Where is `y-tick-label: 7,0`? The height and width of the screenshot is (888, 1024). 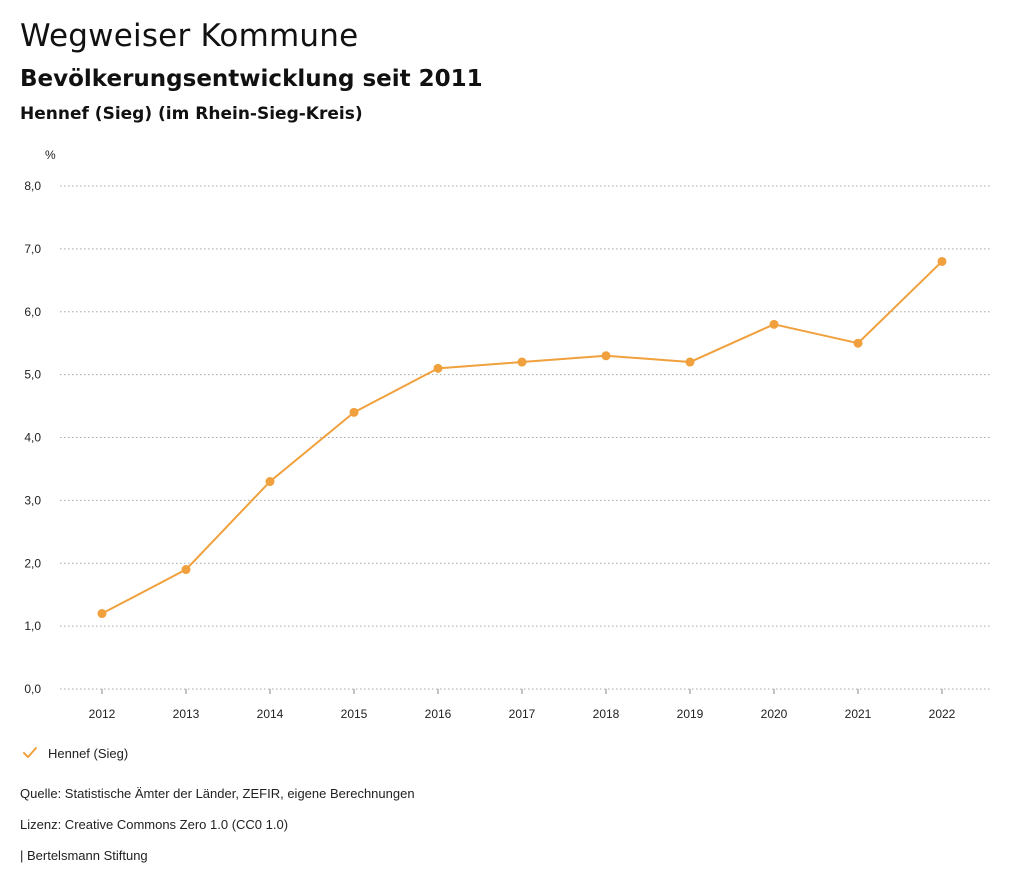 y-tick-label: 7,0 is located at coordinates (32, 249).